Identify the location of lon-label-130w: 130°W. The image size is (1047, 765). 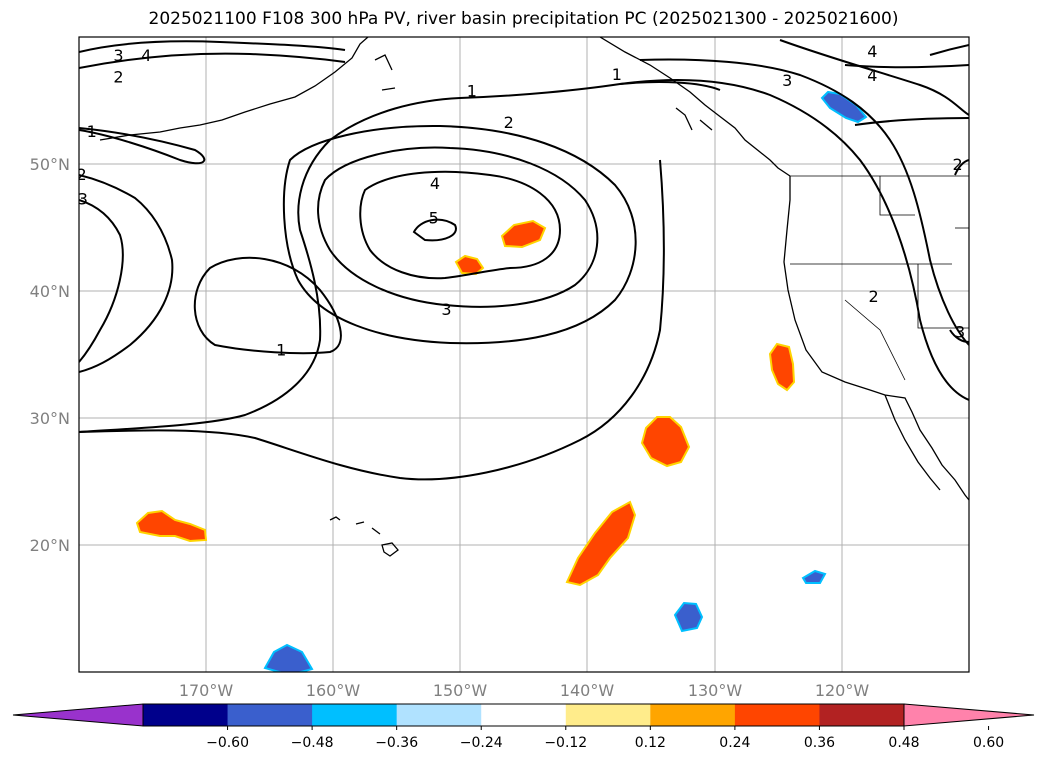
(715, 690).